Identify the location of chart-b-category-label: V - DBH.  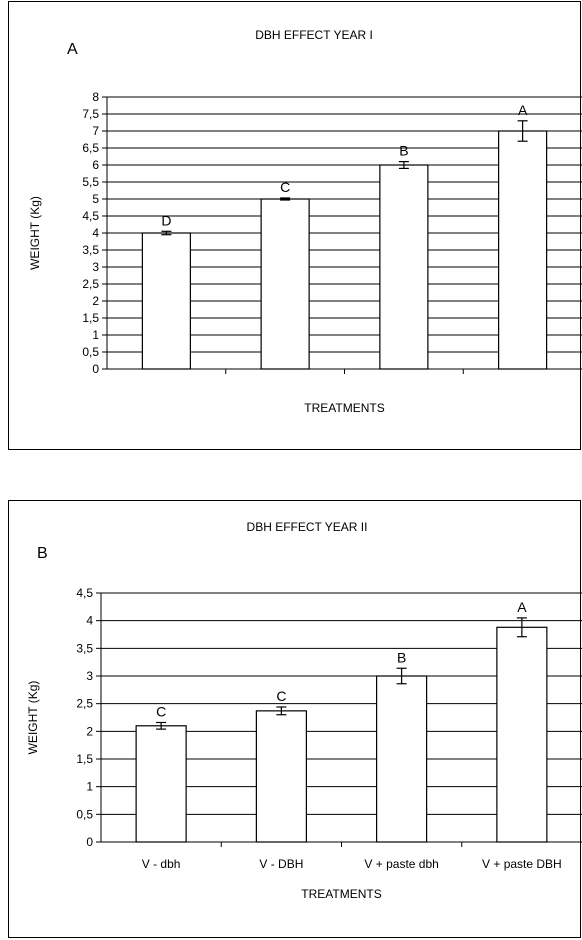
(281, 864).